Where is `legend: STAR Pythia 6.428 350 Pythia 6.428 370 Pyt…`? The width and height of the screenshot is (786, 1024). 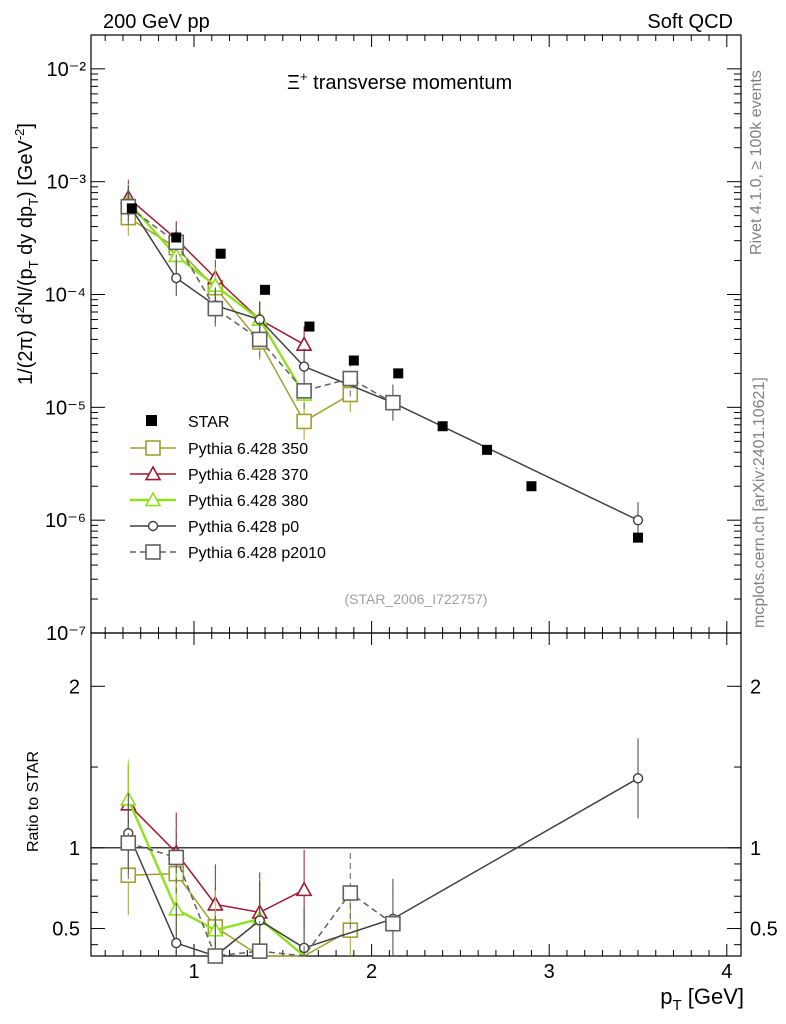
legend: STAR Pythia 6.428 350 Pythia 6.428 370 Pyt… is located at coordinates (228, 488).